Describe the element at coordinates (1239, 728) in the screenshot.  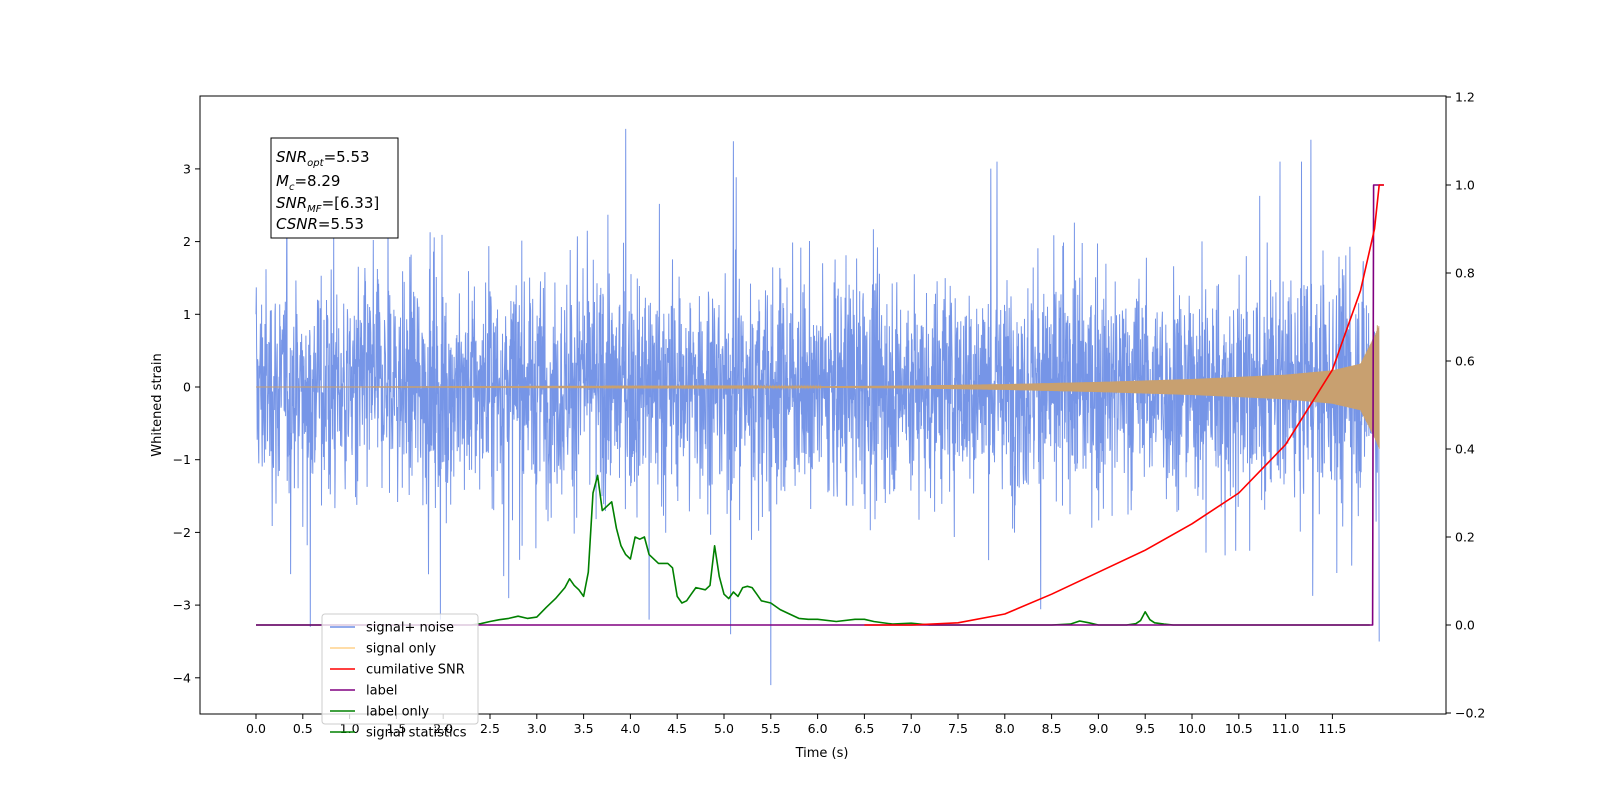
I see `x-tick-label: 10.5` at that location.